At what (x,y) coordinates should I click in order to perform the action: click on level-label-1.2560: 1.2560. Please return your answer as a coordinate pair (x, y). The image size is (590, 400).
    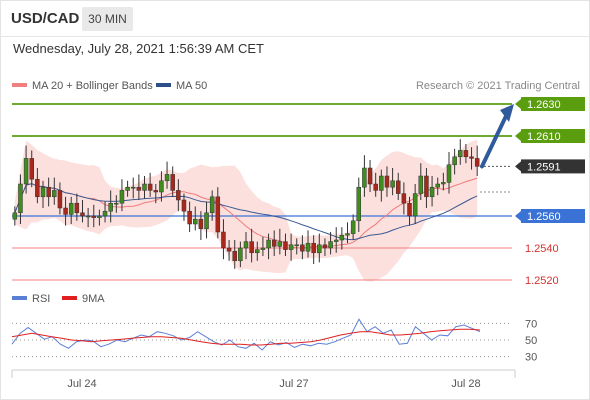
    Looking at the image, I should click on (544, 217).